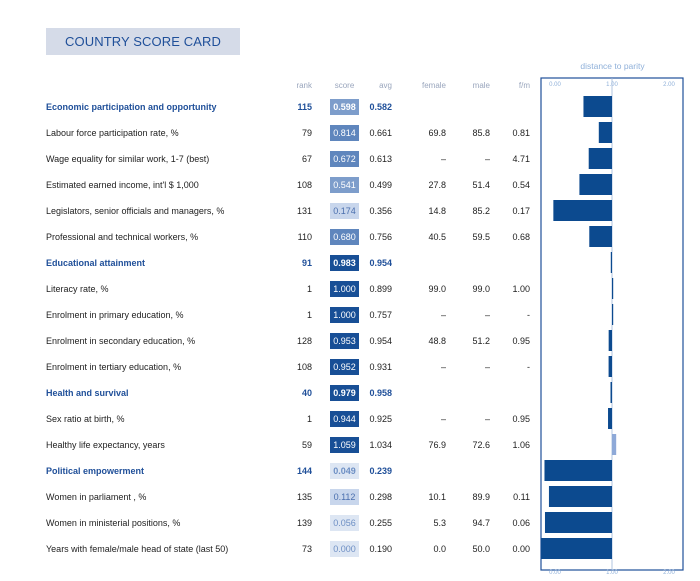 This screenshot has height=581, width=700. I want to click on rank-value: 135, so click(304, 497).